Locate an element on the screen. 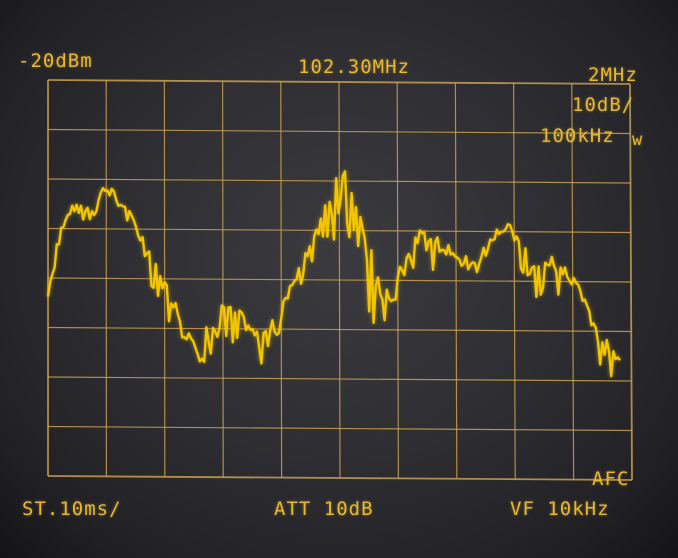 This screenshot has height=558, width=678. afc-label: AFC is located at coordinates (611, 479).